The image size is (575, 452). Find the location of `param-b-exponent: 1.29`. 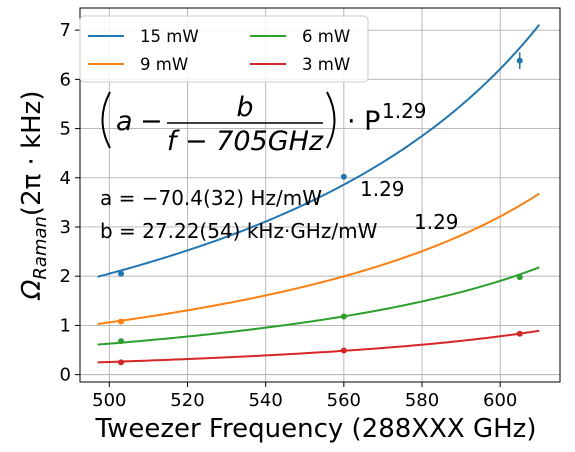

param-b-exponent: 1.29 is located at coordinates (436, 222).